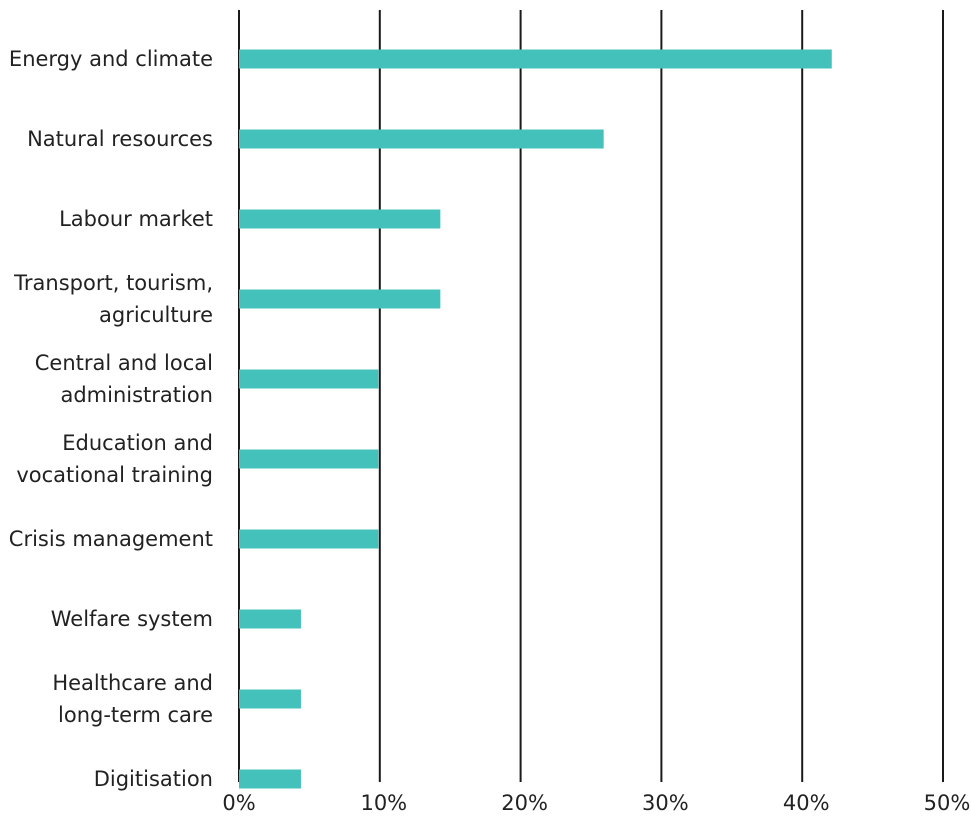 Image resolution: width=971 pixels, height=824 pixels. What do you see at coordinates (665, 803) in the screenshot?
I see `x-tick-label: 30%` at bounding box center [665, 803].